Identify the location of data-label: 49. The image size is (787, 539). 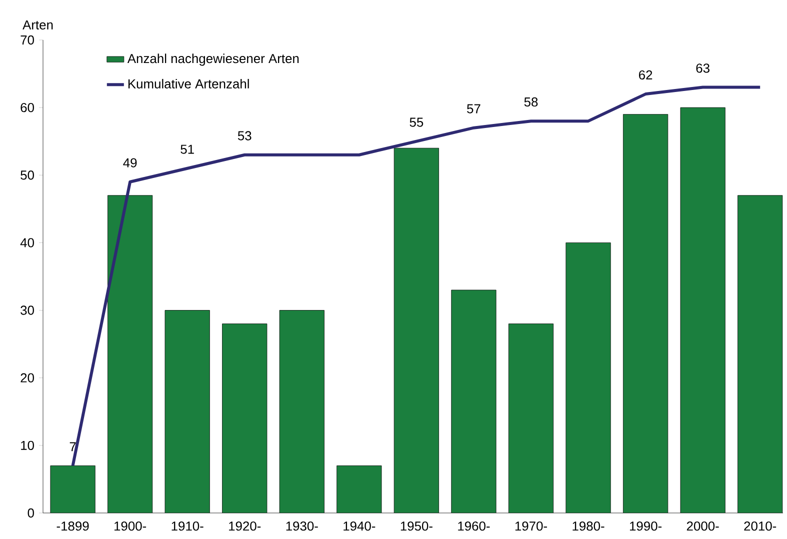
(130, 163).